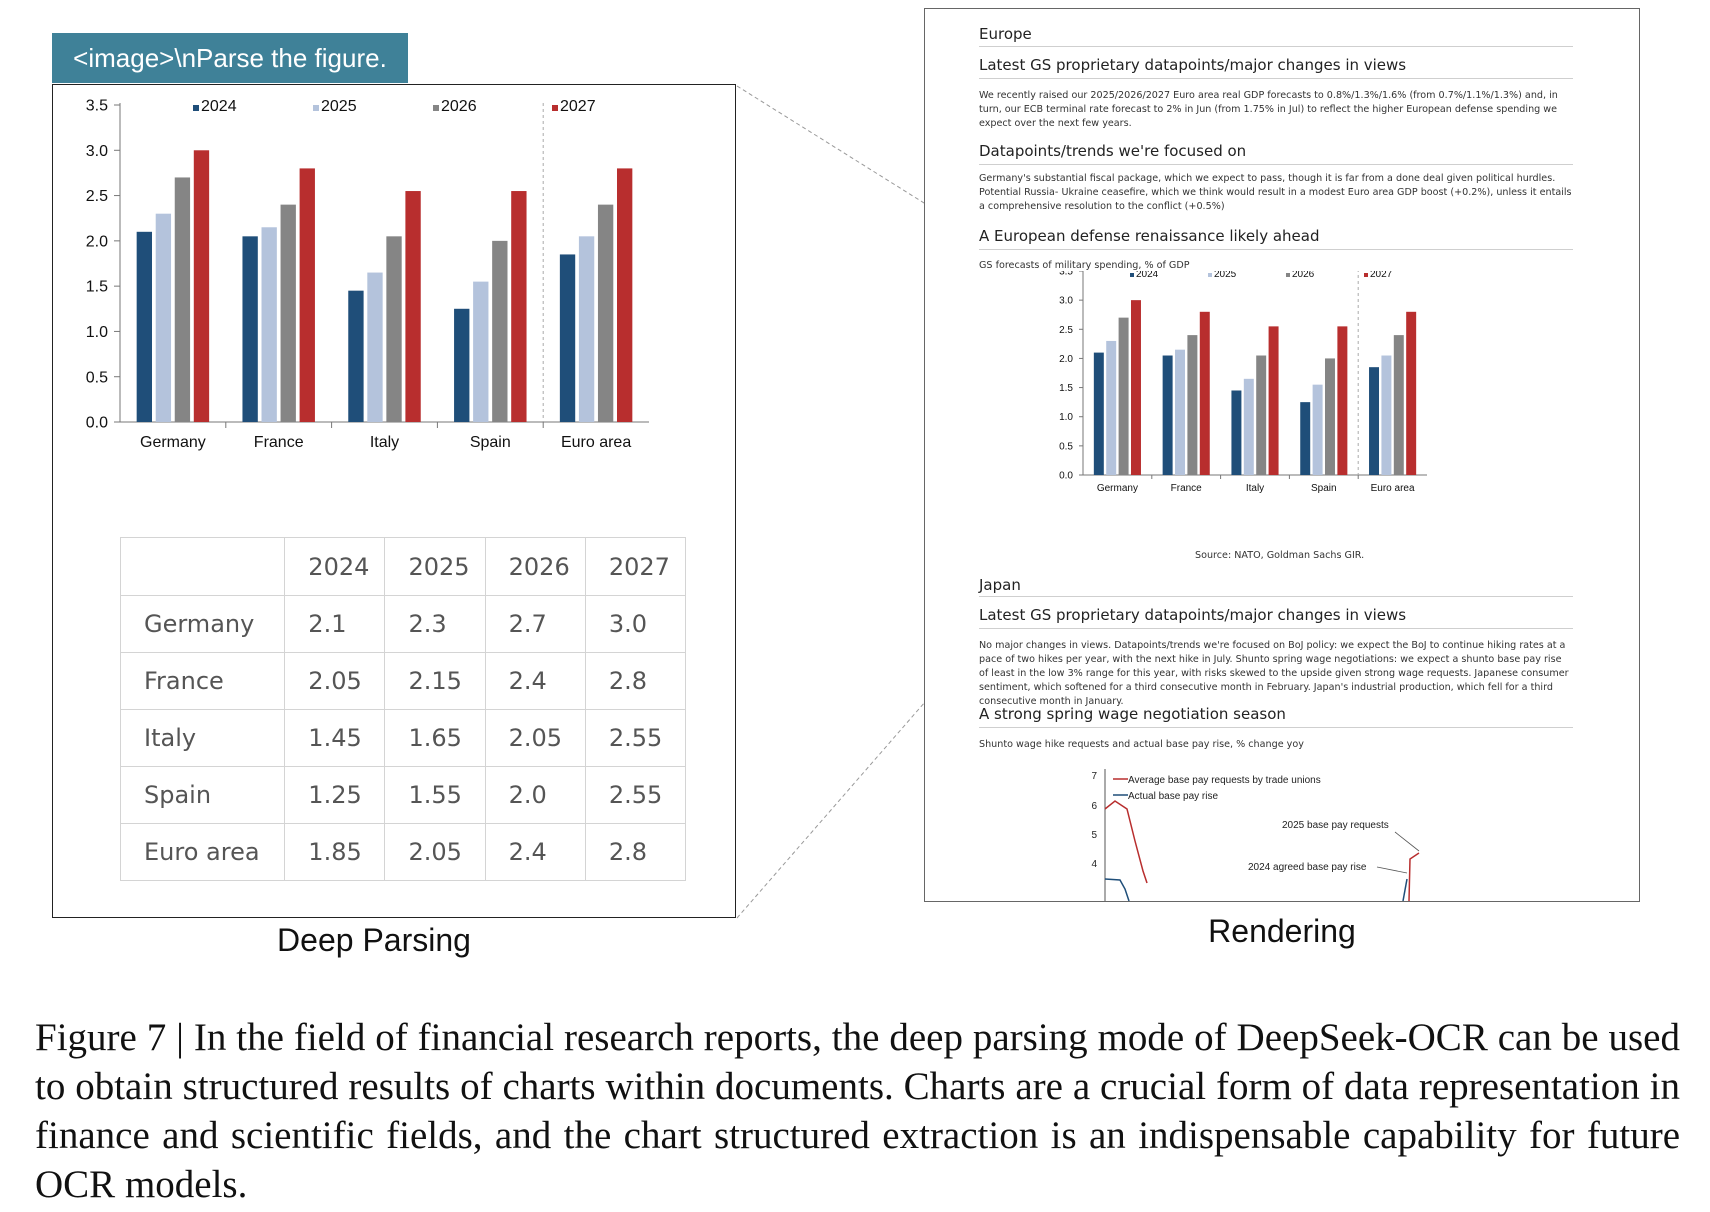 The image size is (1710, 1212). I want to click on table-header-row: 2024 2025 2026 2027, so click(403, 566).